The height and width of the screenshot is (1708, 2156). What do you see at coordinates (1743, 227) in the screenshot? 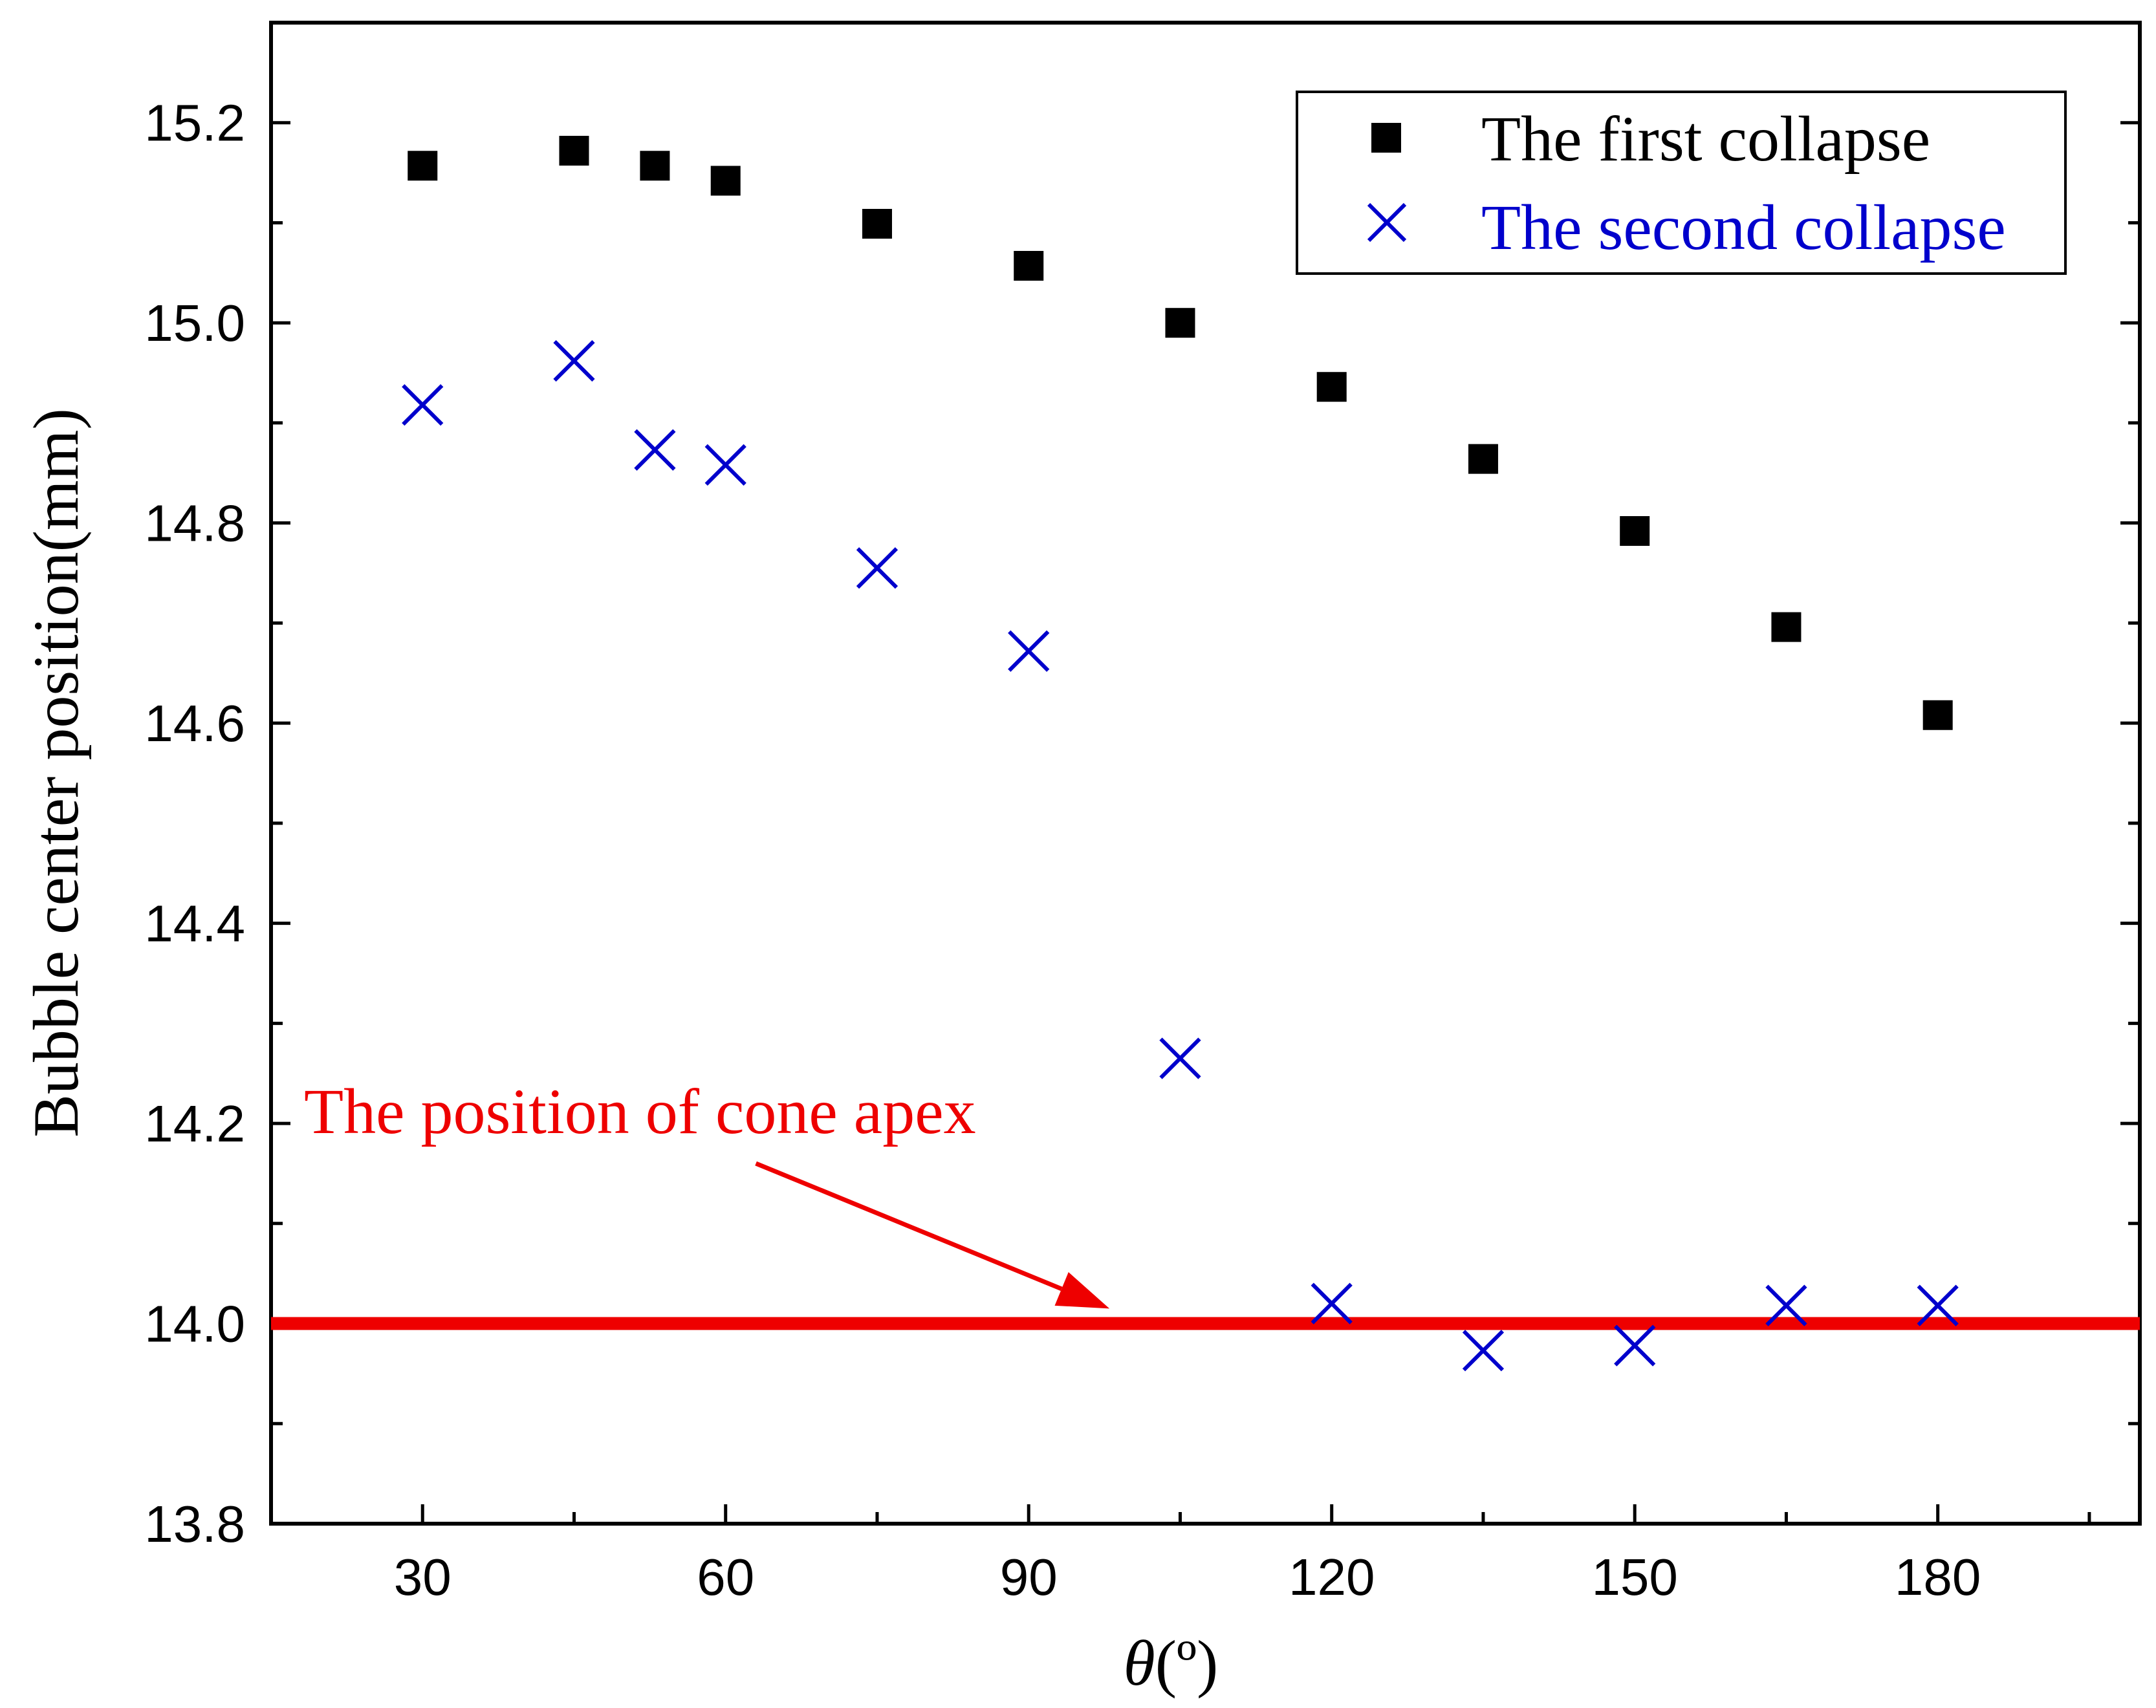
I see `legend-label-second-collapse: The second collapse` at bounding box center [1743, 227].